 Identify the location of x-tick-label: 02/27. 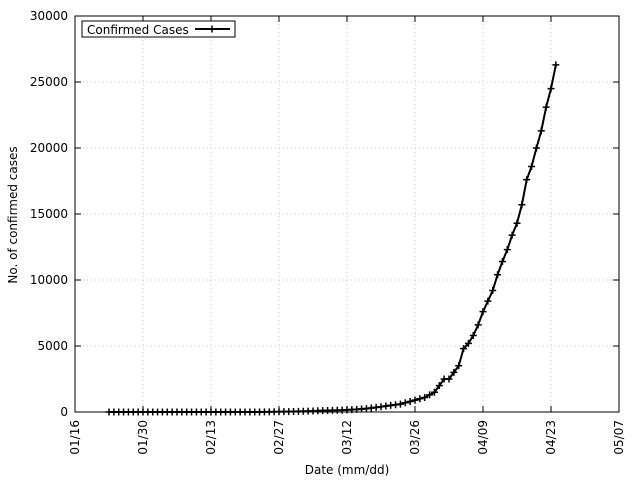
(279, 437).